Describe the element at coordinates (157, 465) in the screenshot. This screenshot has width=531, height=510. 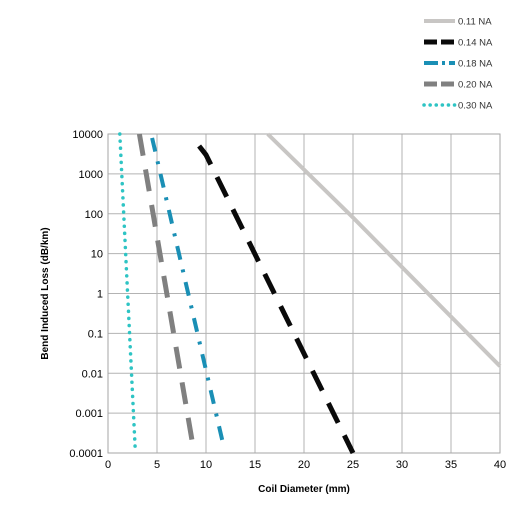
I see `x-tick-label: 5` at that location.